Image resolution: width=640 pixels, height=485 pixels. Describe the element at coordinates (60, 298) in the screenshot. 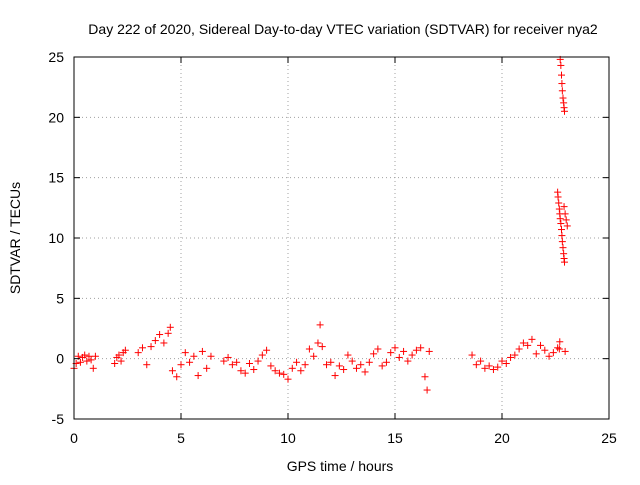

I see `y-tick-label: 5` at that location.